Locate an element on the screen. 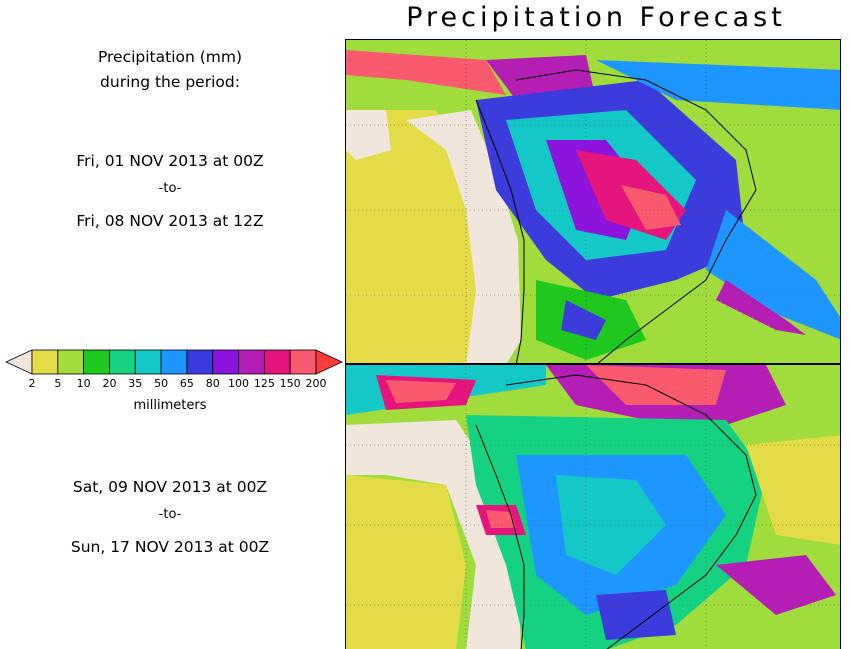  colorbar-tick-label: 5 is located at coordinates (57, 383).